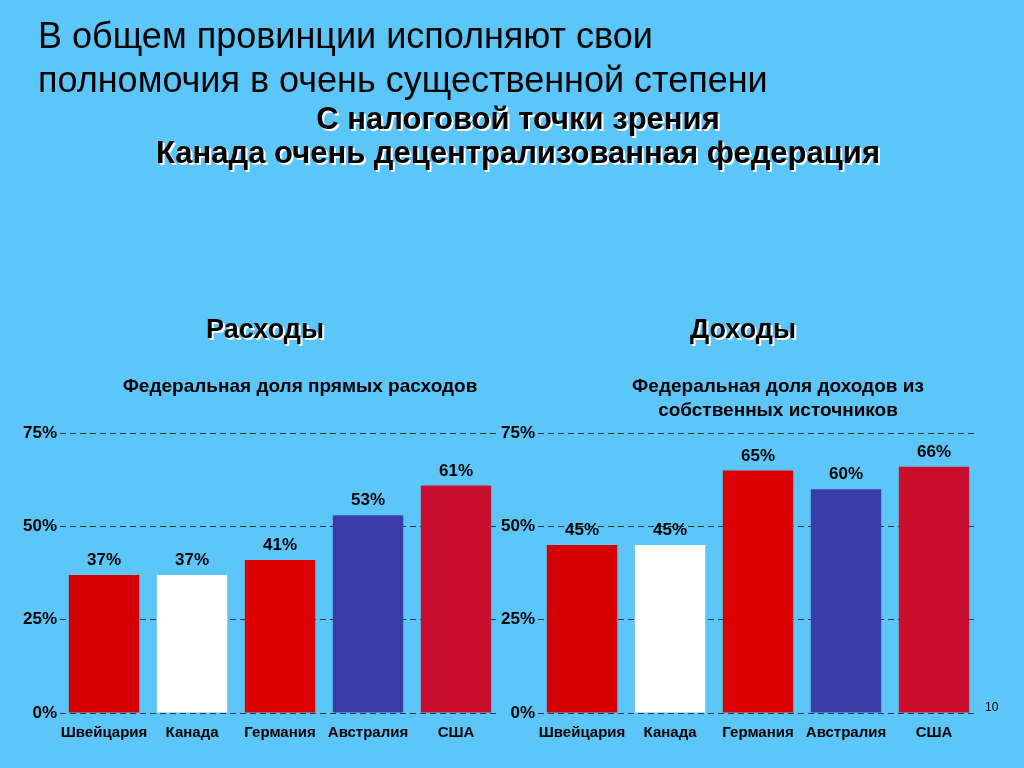  What do you see at coordinates (368, 500) in the screenshot?
I see `data-label: 53%` at bounding box center [368, 500].